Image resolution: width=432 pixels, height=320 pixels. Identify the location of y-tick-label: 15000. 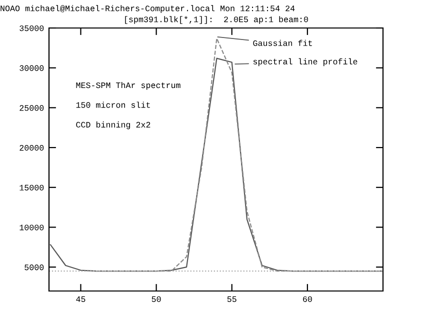
(32, 187).